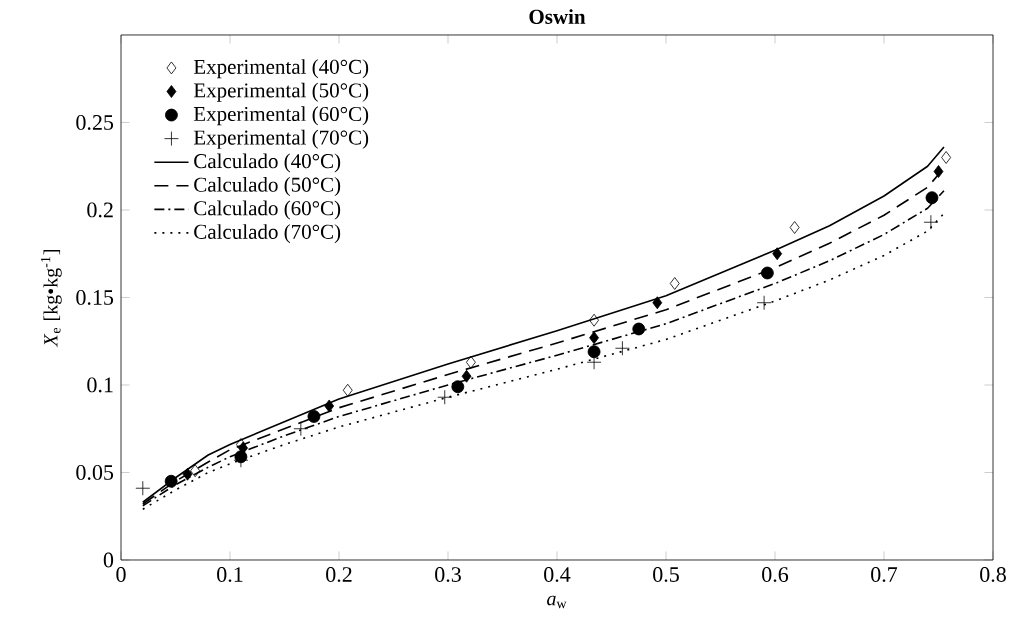 The image size is (1015, 640). I want to click on legend-label: Calculado (60°C), so click(267, 210).